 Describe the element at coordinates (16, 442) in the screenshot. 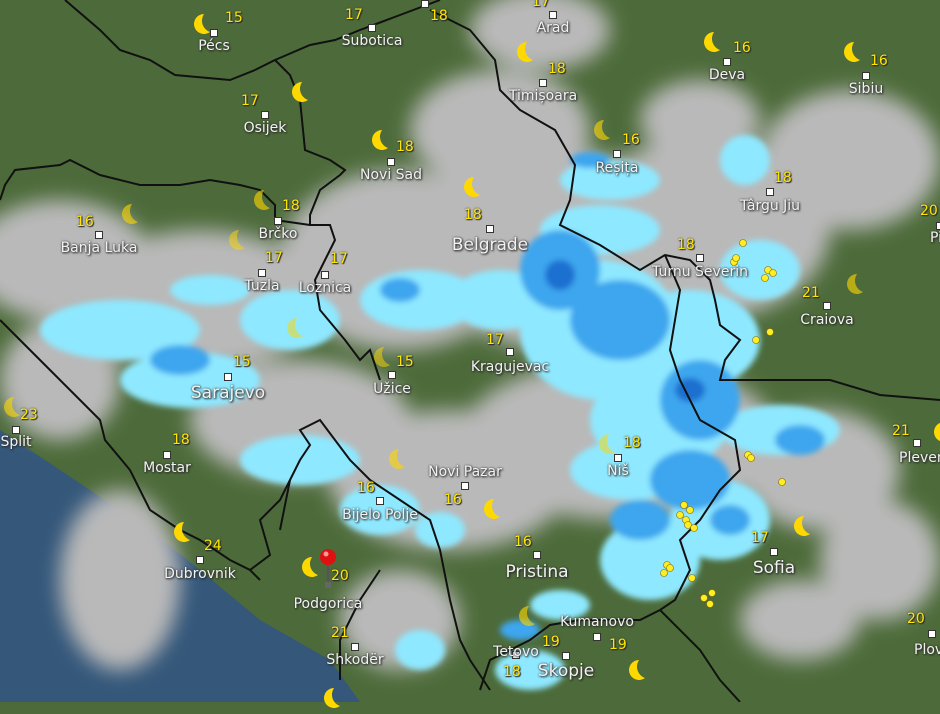

I see `city-label: Split` at that location.